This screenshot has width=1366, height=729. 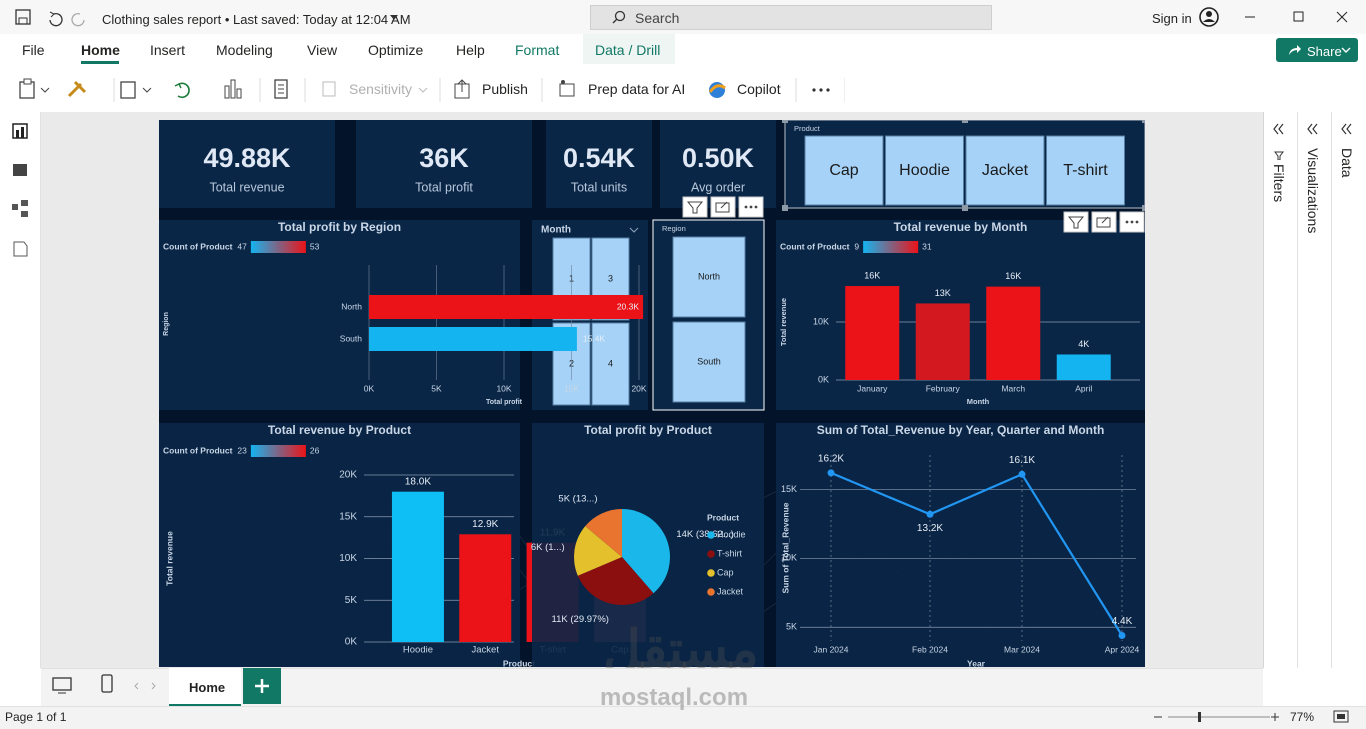 What do you see at coordinates (1345, 717) in the screenshot?
I see `fit-page-icon` at bounding box center [1345, 717].